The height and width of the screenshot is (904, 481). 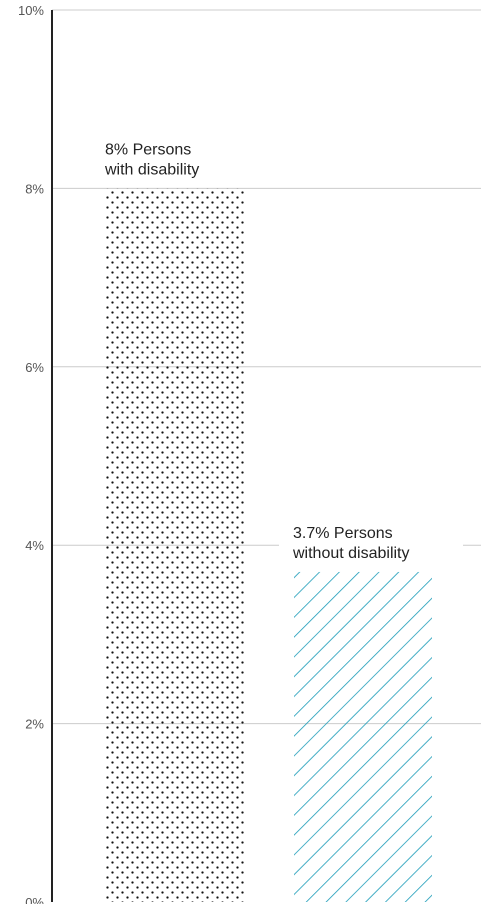 What do you see at coordinates (148, 149) in the screenshot?
I see `bar-1-label-line: 8% Persons` at bounding box center [148, 149].